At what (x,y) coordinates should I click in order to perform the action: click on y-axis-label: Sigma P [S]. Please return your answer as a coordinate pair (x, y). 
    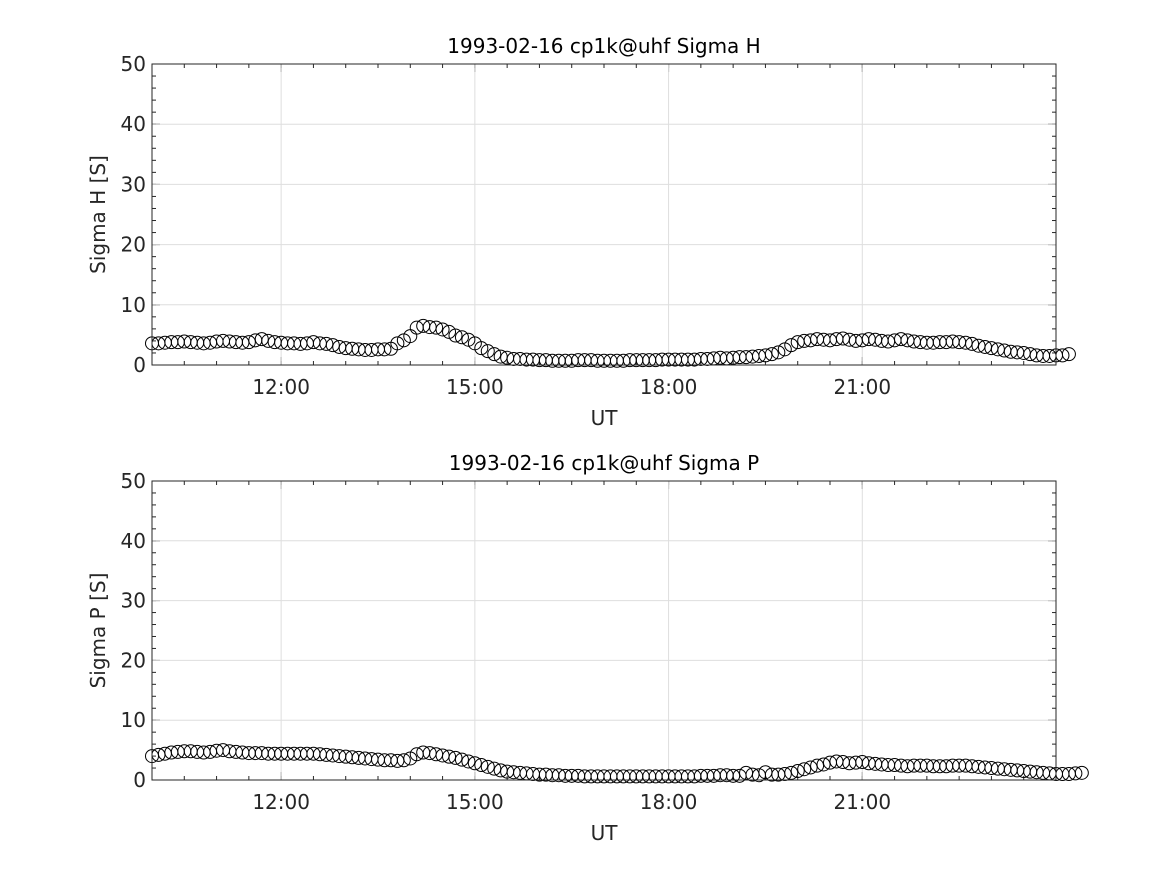
    Looking at the image, I should click on (98, 631).